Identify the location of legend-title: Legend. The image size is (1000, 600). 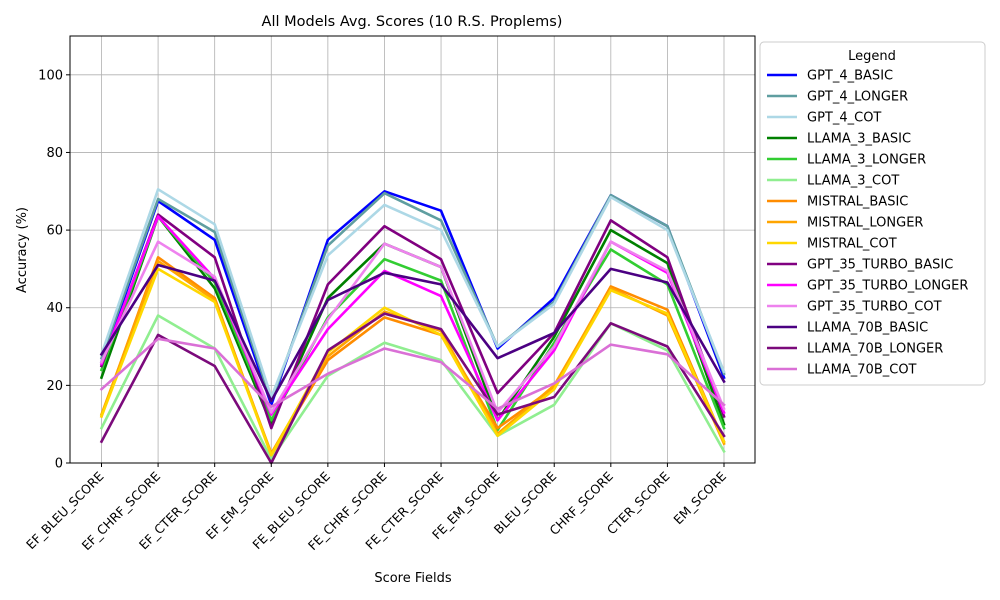
(872, 56).